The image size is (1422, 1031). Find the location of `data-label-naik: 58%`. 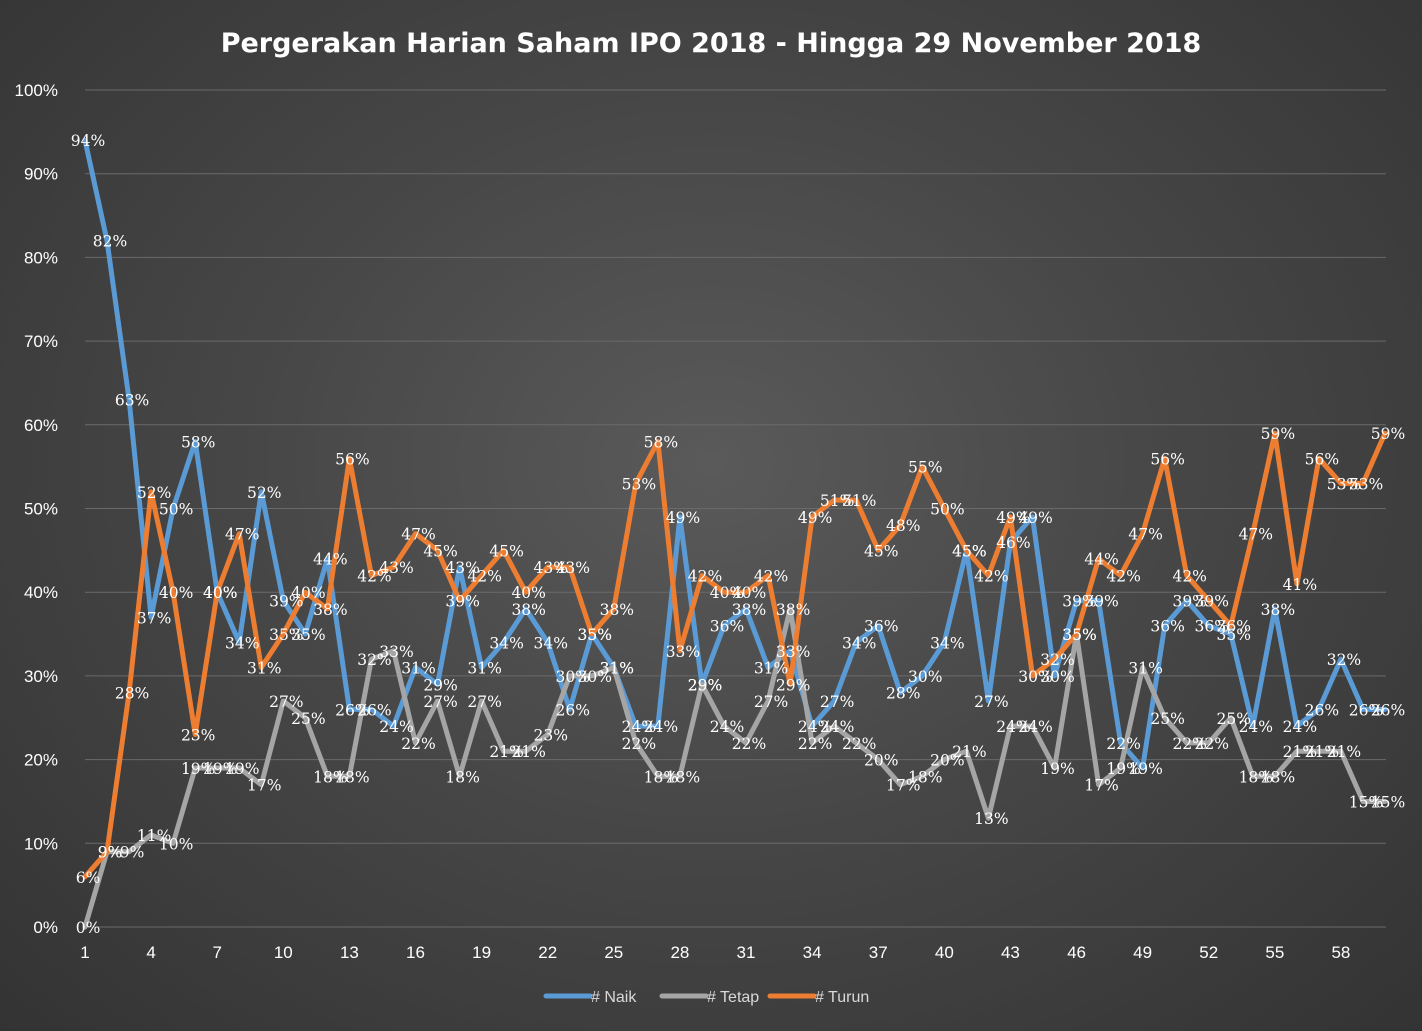

data-label-naik: 58% is located at coordinates (198, 443).